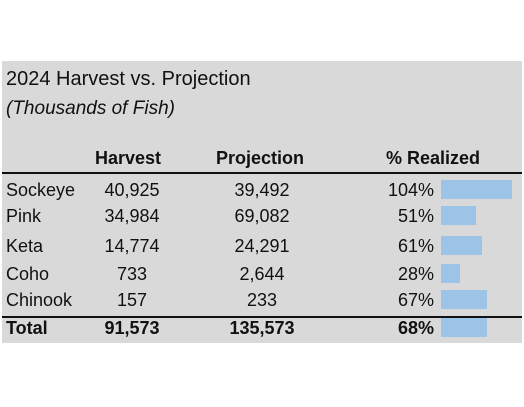 The height and width of the screenshot is (407, 524). Describe the element at coordinates (415, 274) in the screenshot. I see `table-row-realized-value: 28%` at that location.